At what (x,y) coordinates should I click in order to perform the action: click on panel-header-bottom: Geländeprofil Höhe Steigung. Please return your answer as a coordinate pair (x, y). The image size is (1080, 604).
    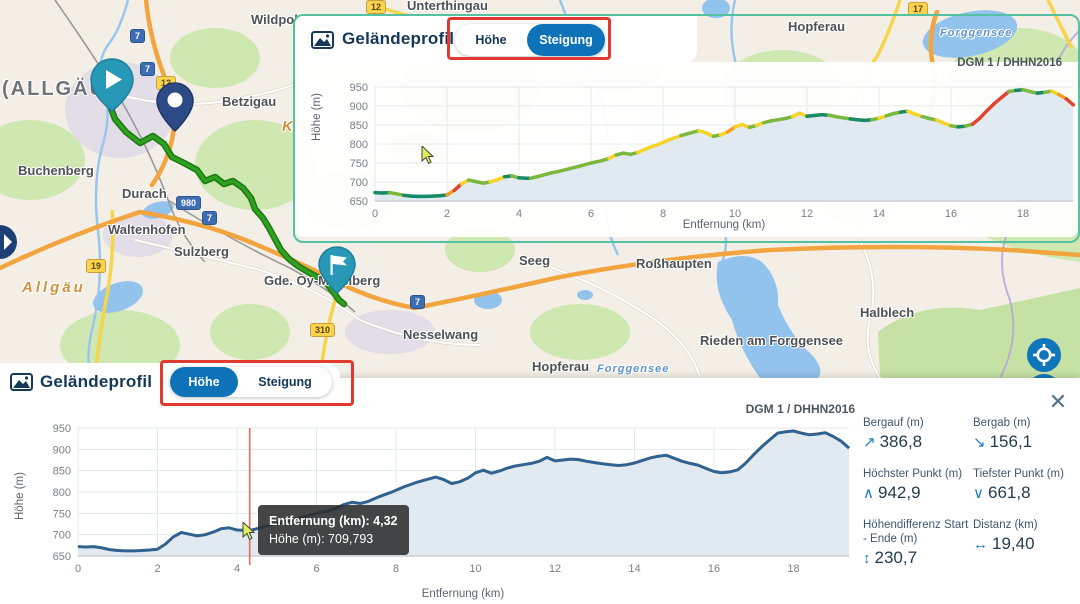
    Looking at the image, I should click on (170, 381).